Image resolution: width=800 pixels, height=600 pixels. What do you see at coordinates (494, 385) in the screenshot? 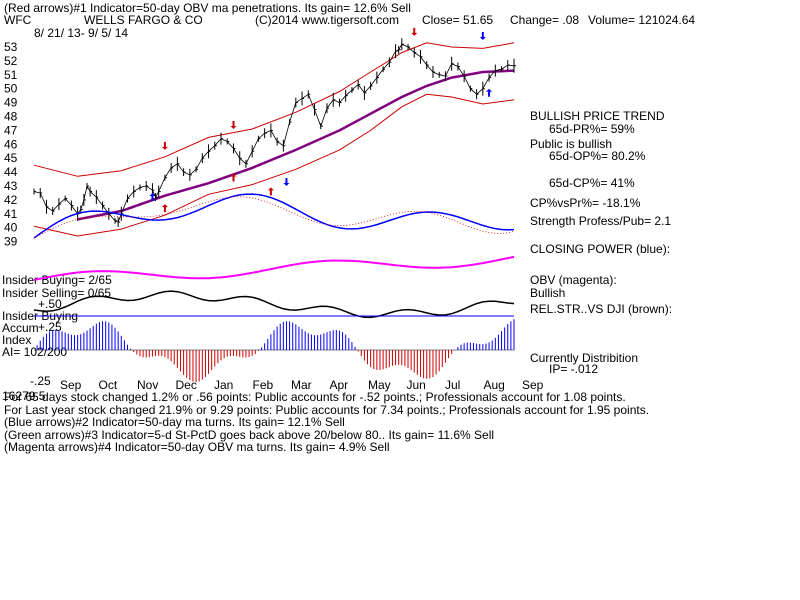
I see `x-tick-label: Aug` at bounding box center [494, 385].